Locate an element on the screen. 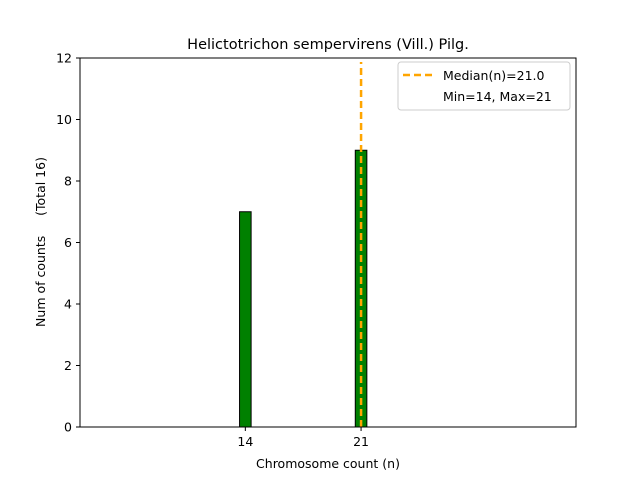 This screenshot has height=485, width=640. legend-box is located at coordinates (484, 86).